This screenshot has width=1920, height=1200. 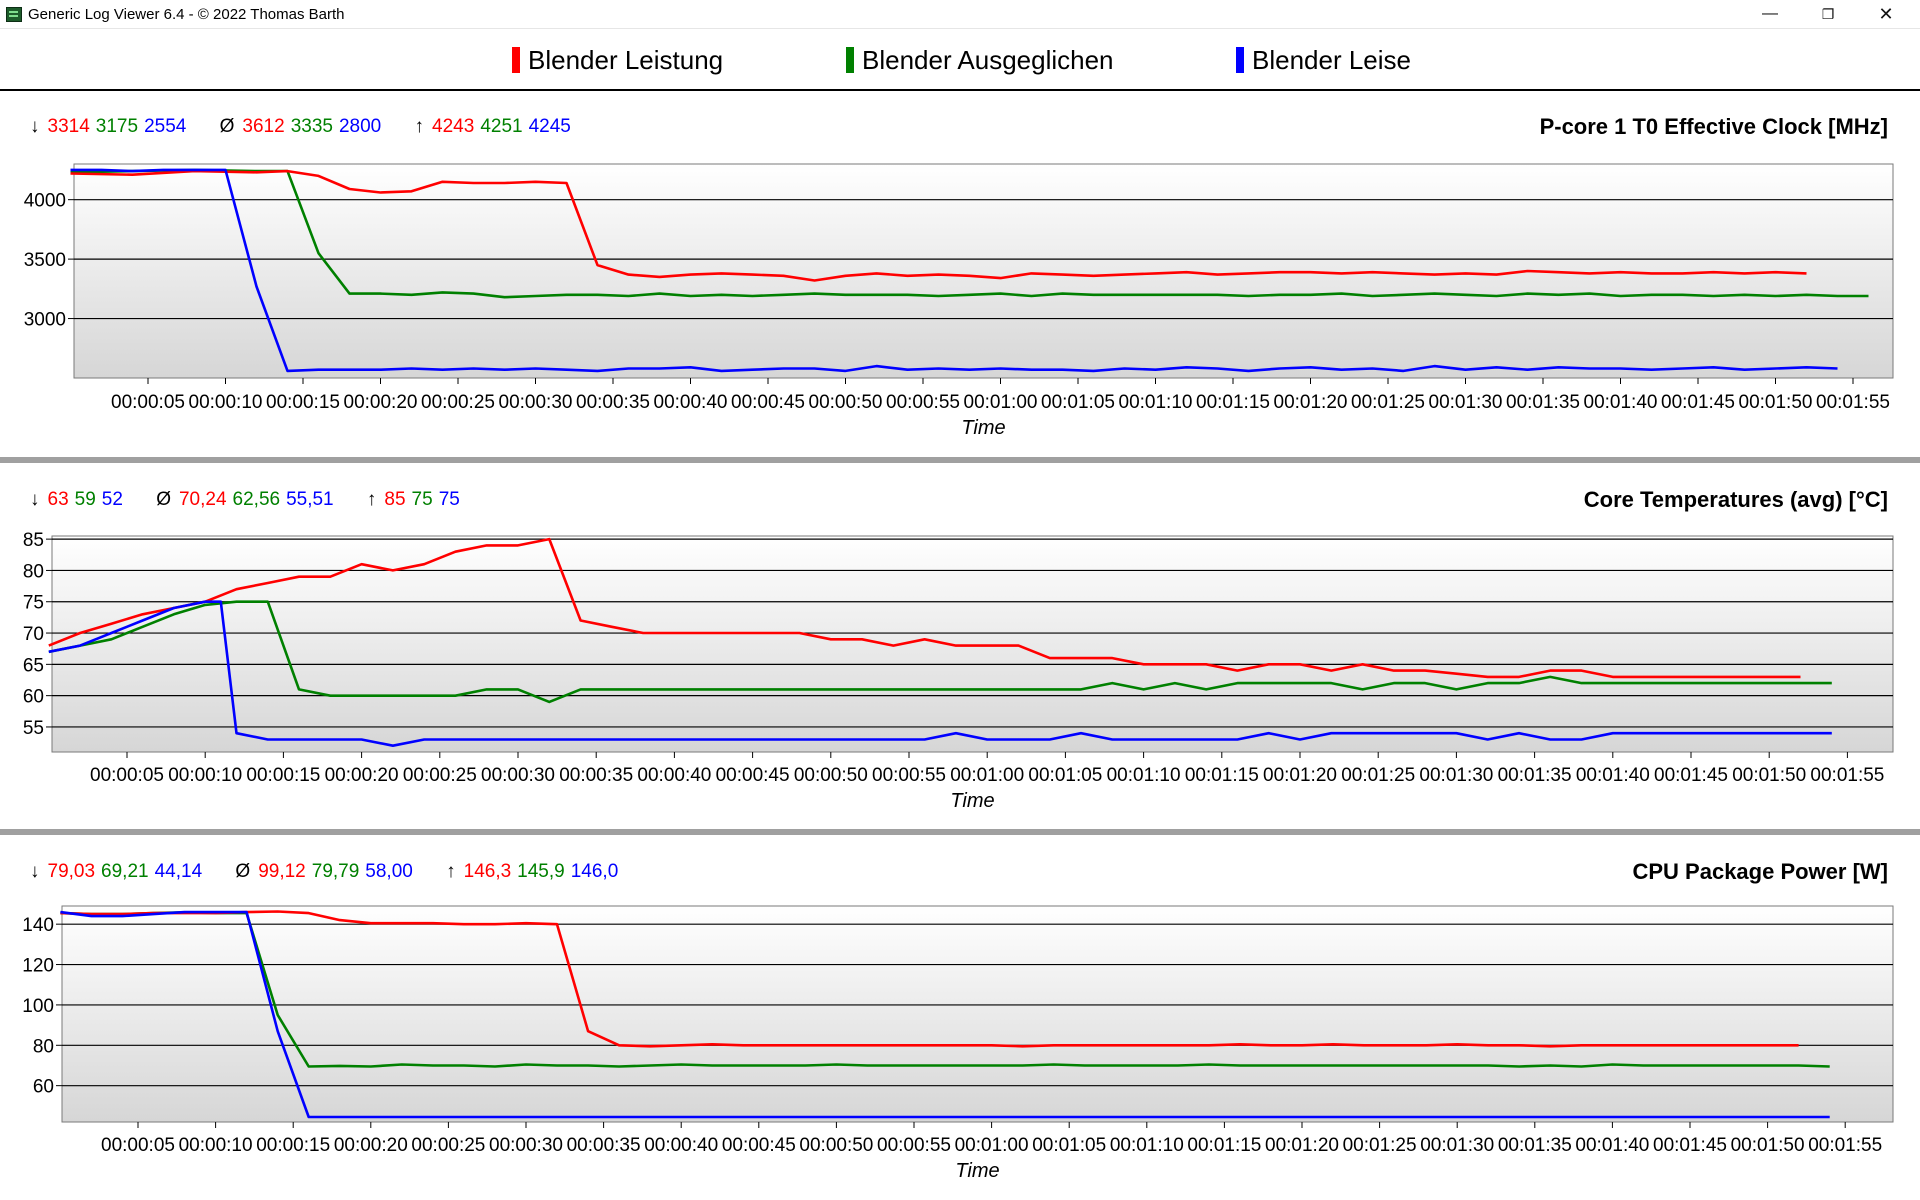 I want to click on y-tick-label: 60, so click(x=43, y=1087).